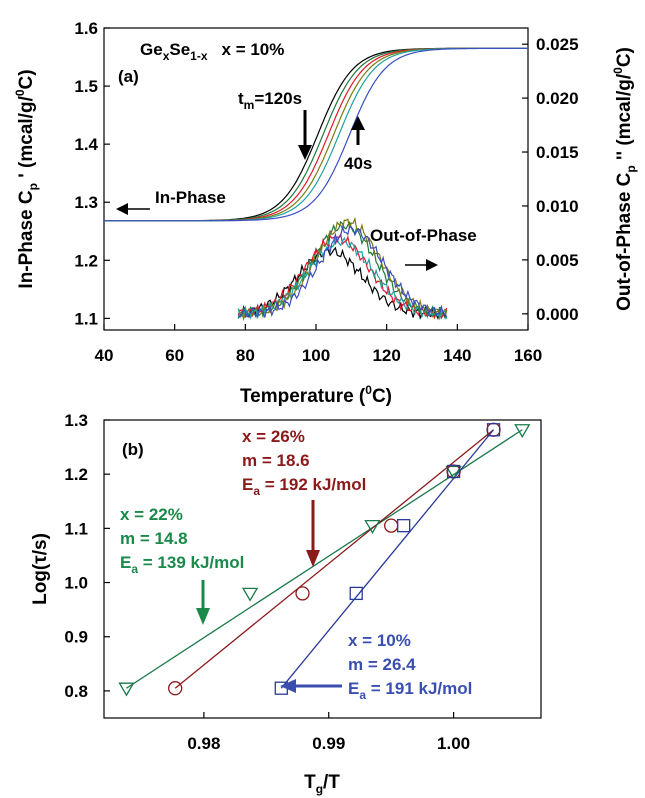 Image resolution: width=645 pixels, height=798 pixels. Describe the element at coordinates (245, 355) in the screenshot. I see `a-x-tick-label: 80` at that location.